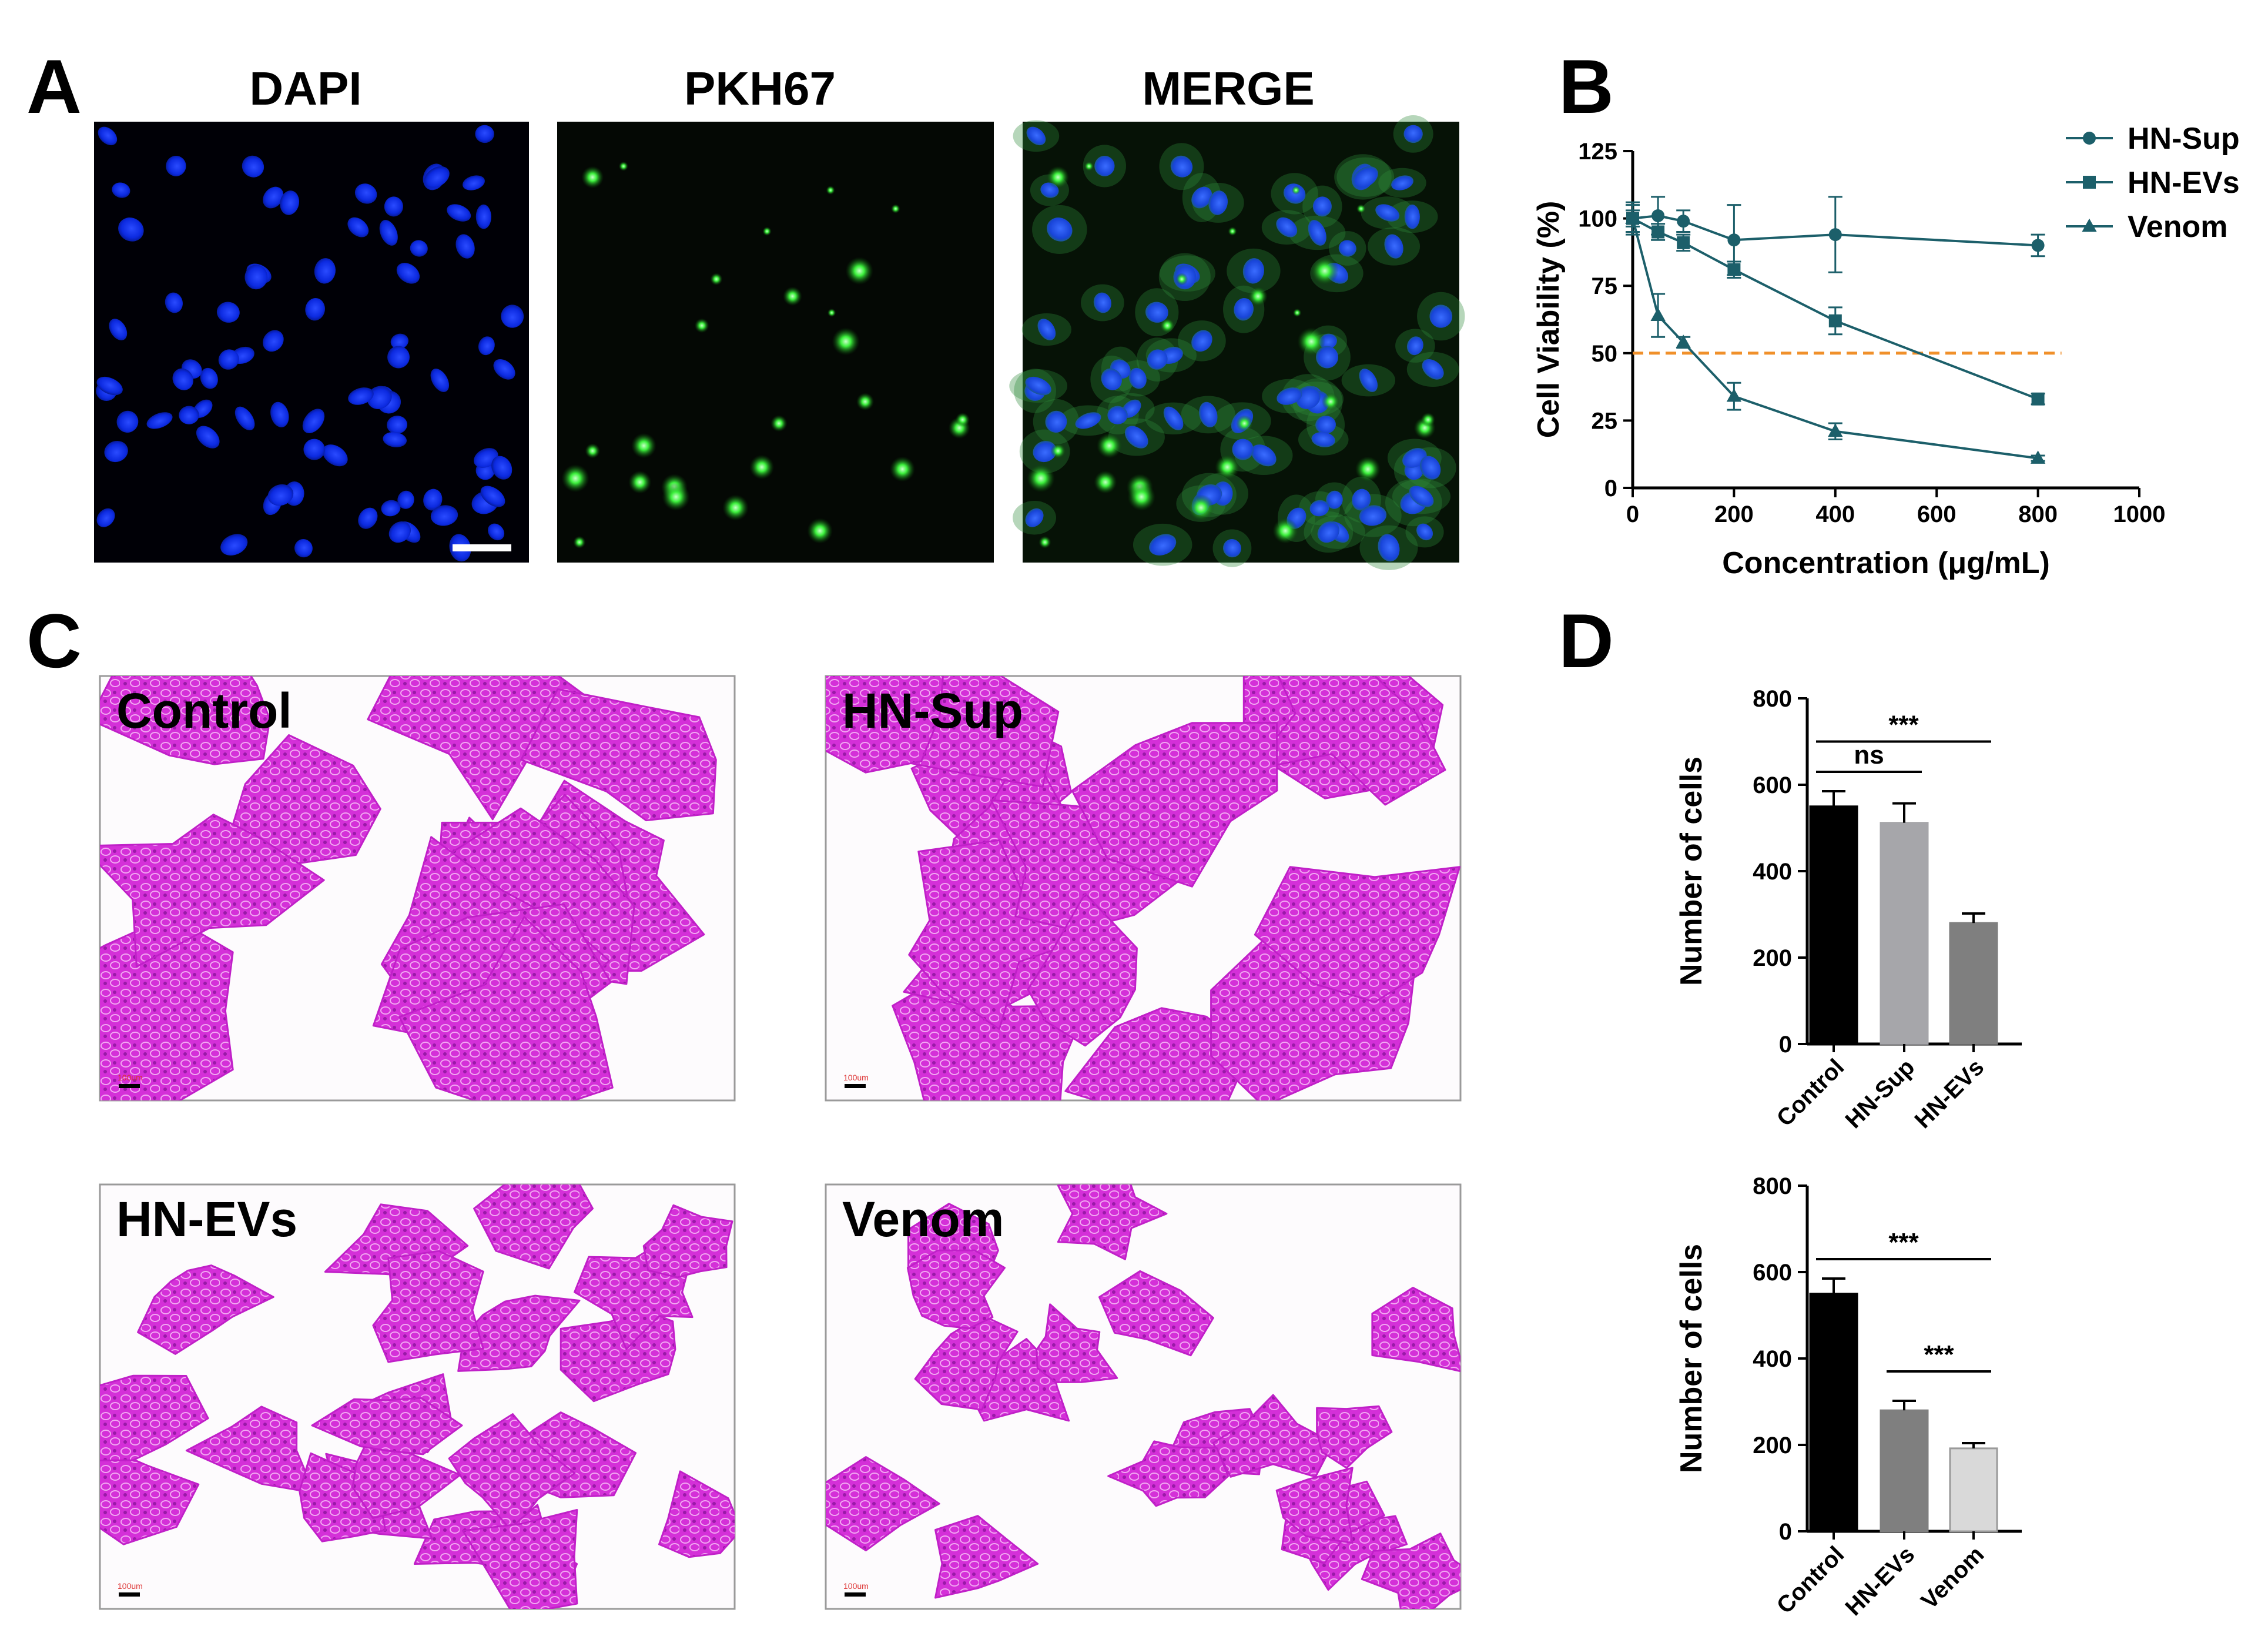 Image resolution: width=2268 pixels, height=1643 pixels. What do you see at coordinates (54, 641) in the screenshot?
I see `panel-letter-c: C` at bounding box center [54, 641].